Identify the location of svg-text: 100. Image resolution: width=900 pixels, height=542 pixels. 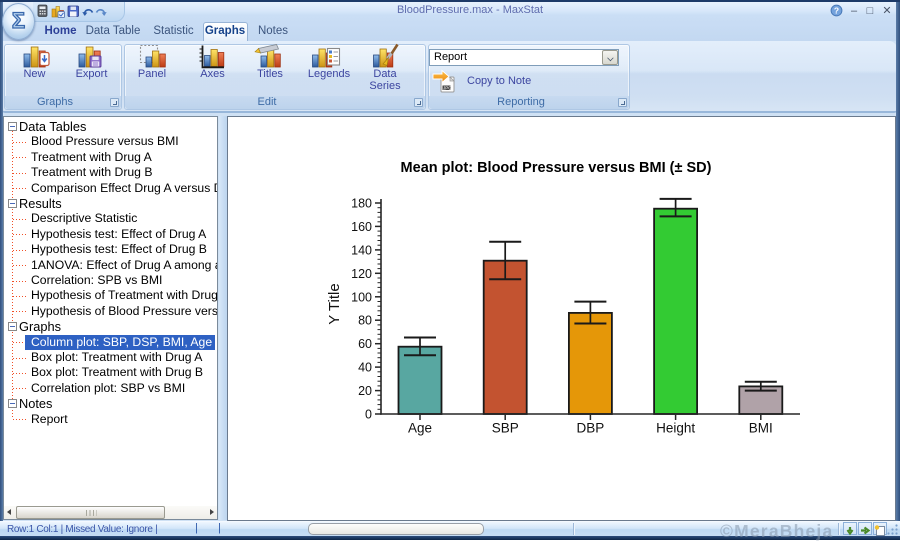
(361, 297).